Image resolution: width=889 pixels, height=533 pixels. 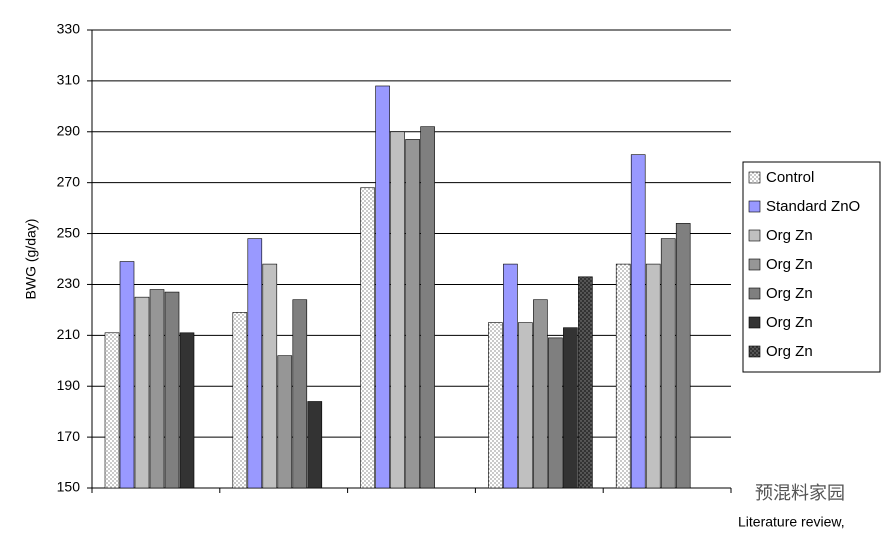 I want to click on y-tick-label: 270, so click(x=69, y=181).